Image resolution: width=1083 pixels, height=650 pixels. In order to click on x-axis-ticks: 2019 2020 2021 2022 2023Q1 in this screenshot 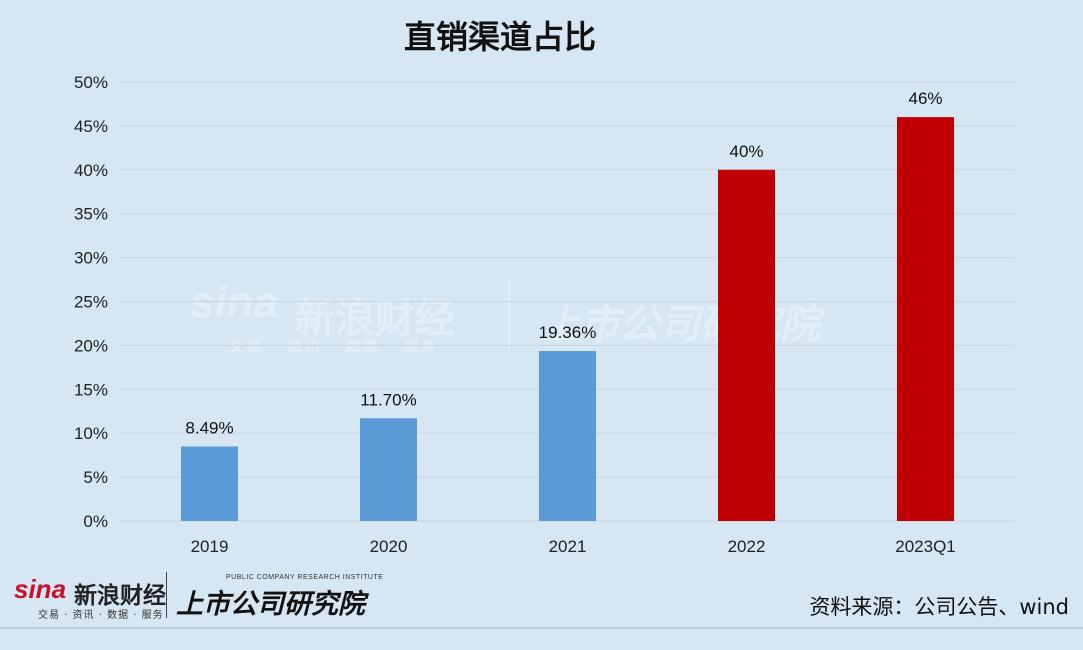, I will do `click(573, 546)`.